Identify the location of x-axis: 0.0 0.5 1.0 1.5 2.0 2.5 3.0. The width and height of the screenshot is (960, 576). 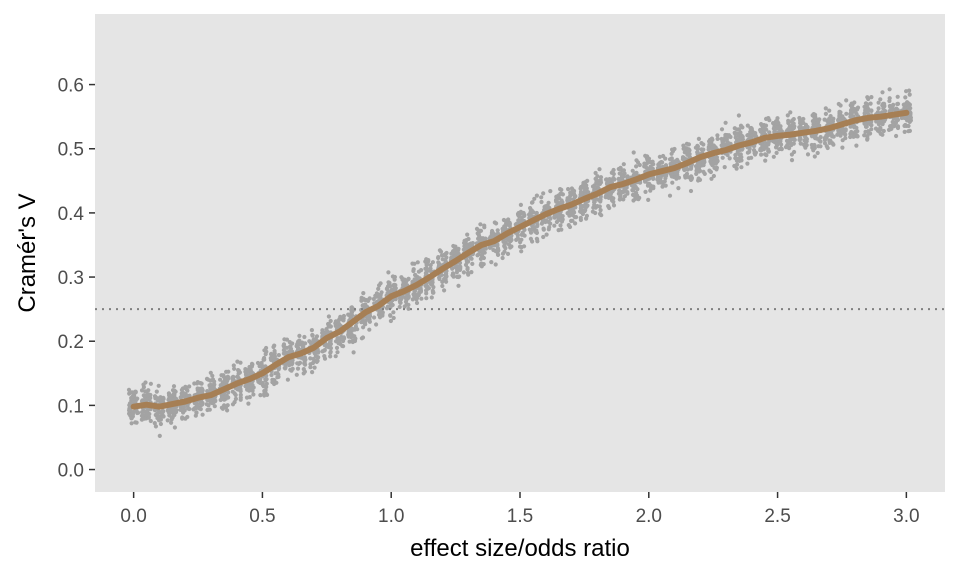
(520, 509).